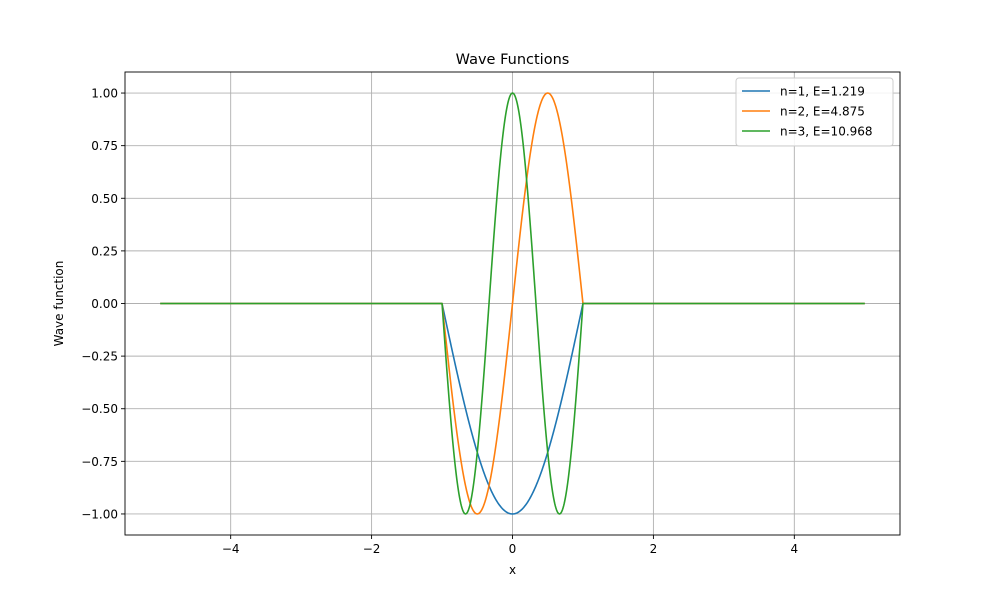 The image size is (1000, 600). Describe the element at coordinates (99, 357) in the screenshot. I see `y-tick-label: −0.25` at that location.